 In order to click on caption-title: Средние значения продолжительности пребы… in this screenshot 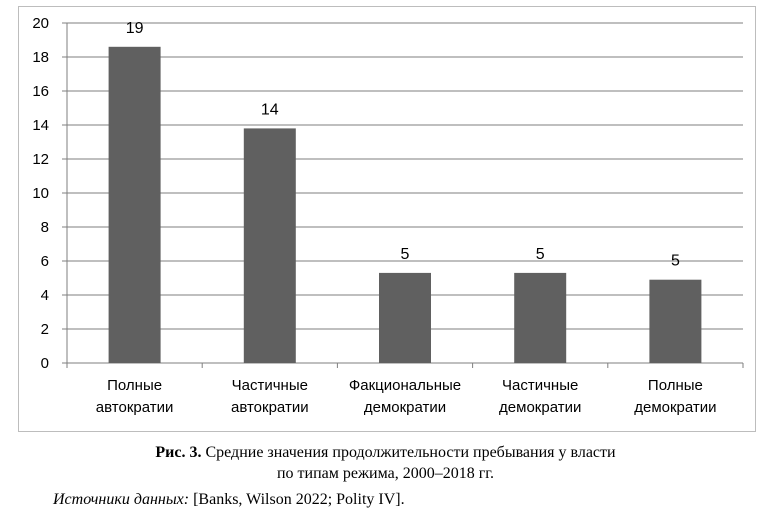, I will do `click(410, 452)`.